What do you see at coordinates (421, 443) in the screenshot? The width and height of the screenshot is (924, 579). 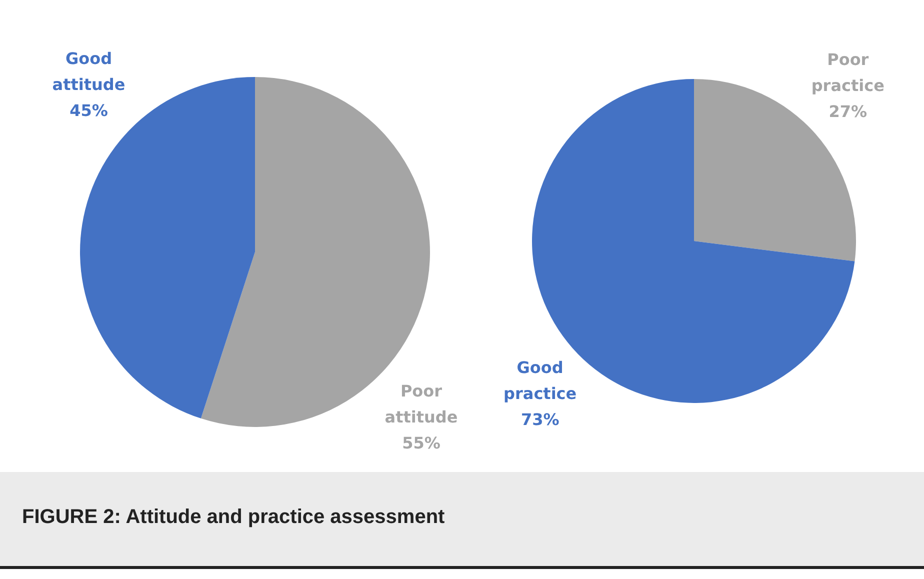 I see `data-label: 55%` at bounding box center [421, 443].